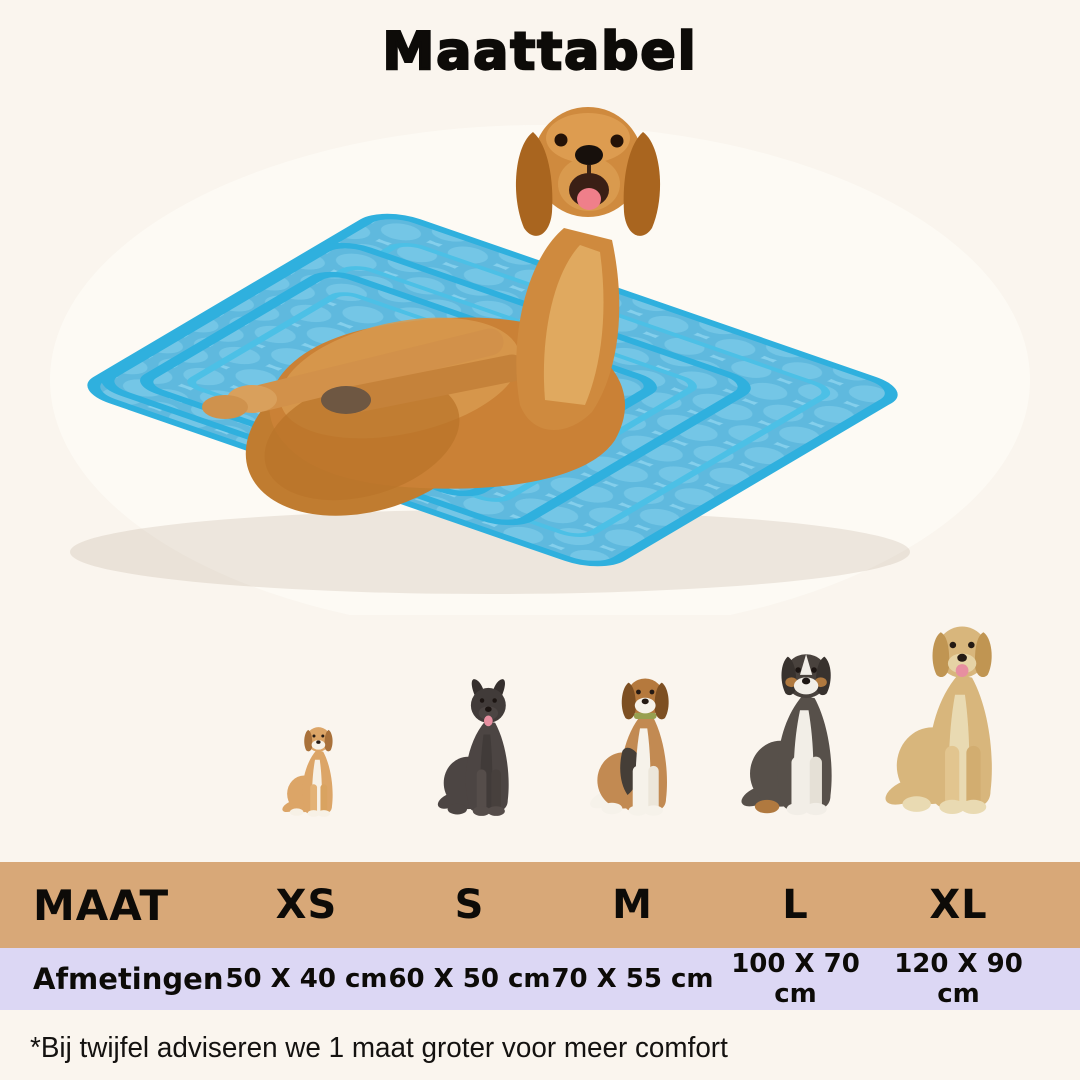 Image resolution: width=1080 pixels, height=1080 pixels. I want to click on puppy-icon, so click(307, 772).